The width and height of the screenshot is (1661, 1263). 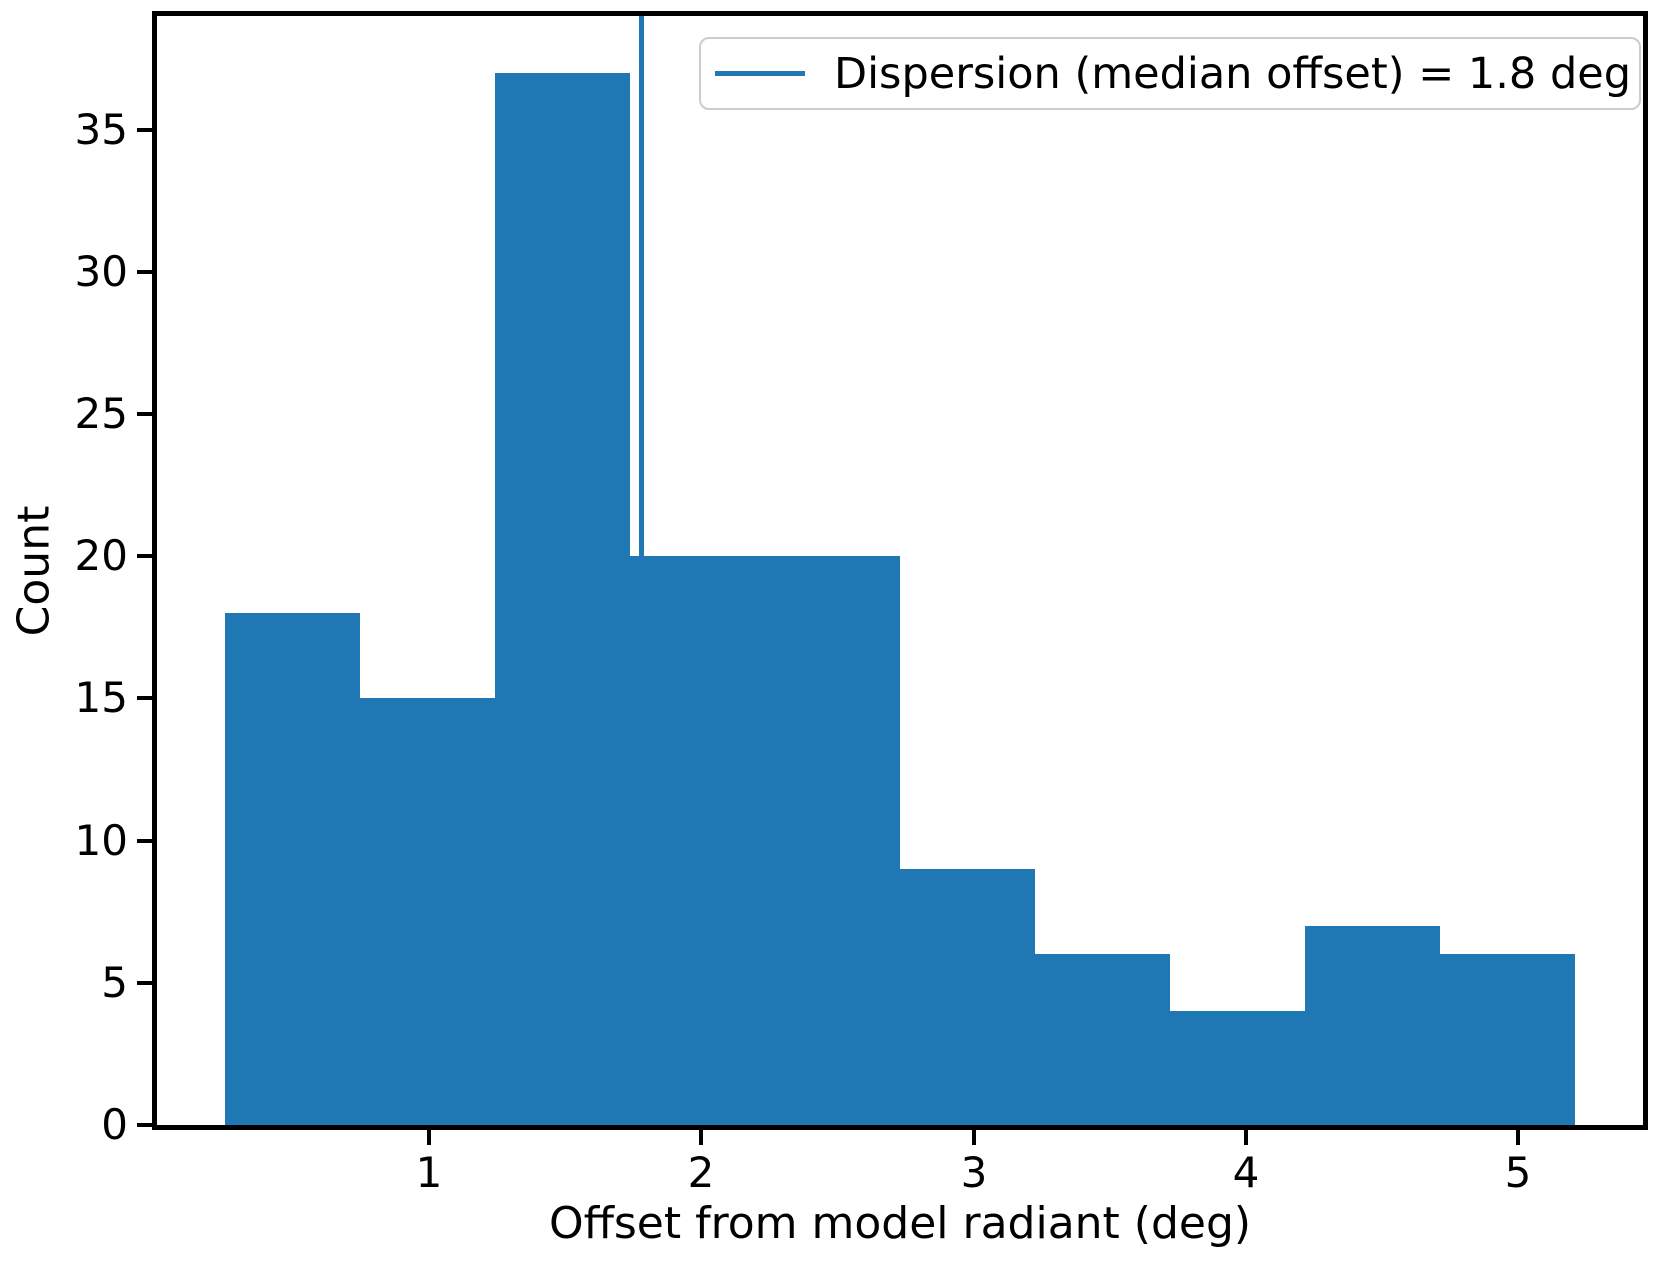 I want to click on y-tick-label: 5, so click(x=114, y=982).